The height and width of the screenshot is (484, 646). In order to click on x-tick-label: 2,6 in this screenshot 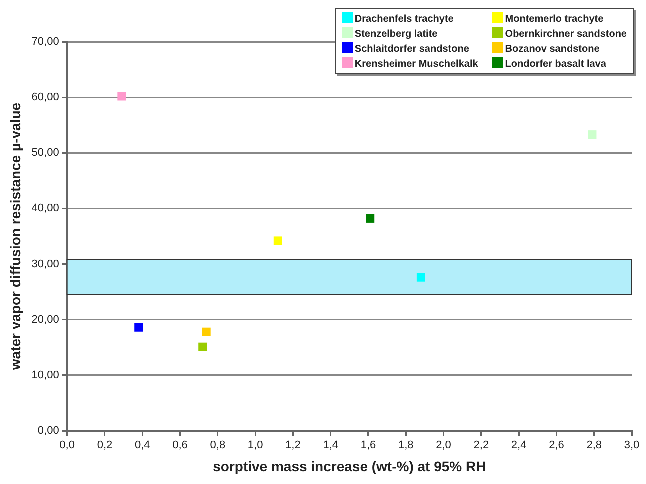, I will do `click(556, 446)`.